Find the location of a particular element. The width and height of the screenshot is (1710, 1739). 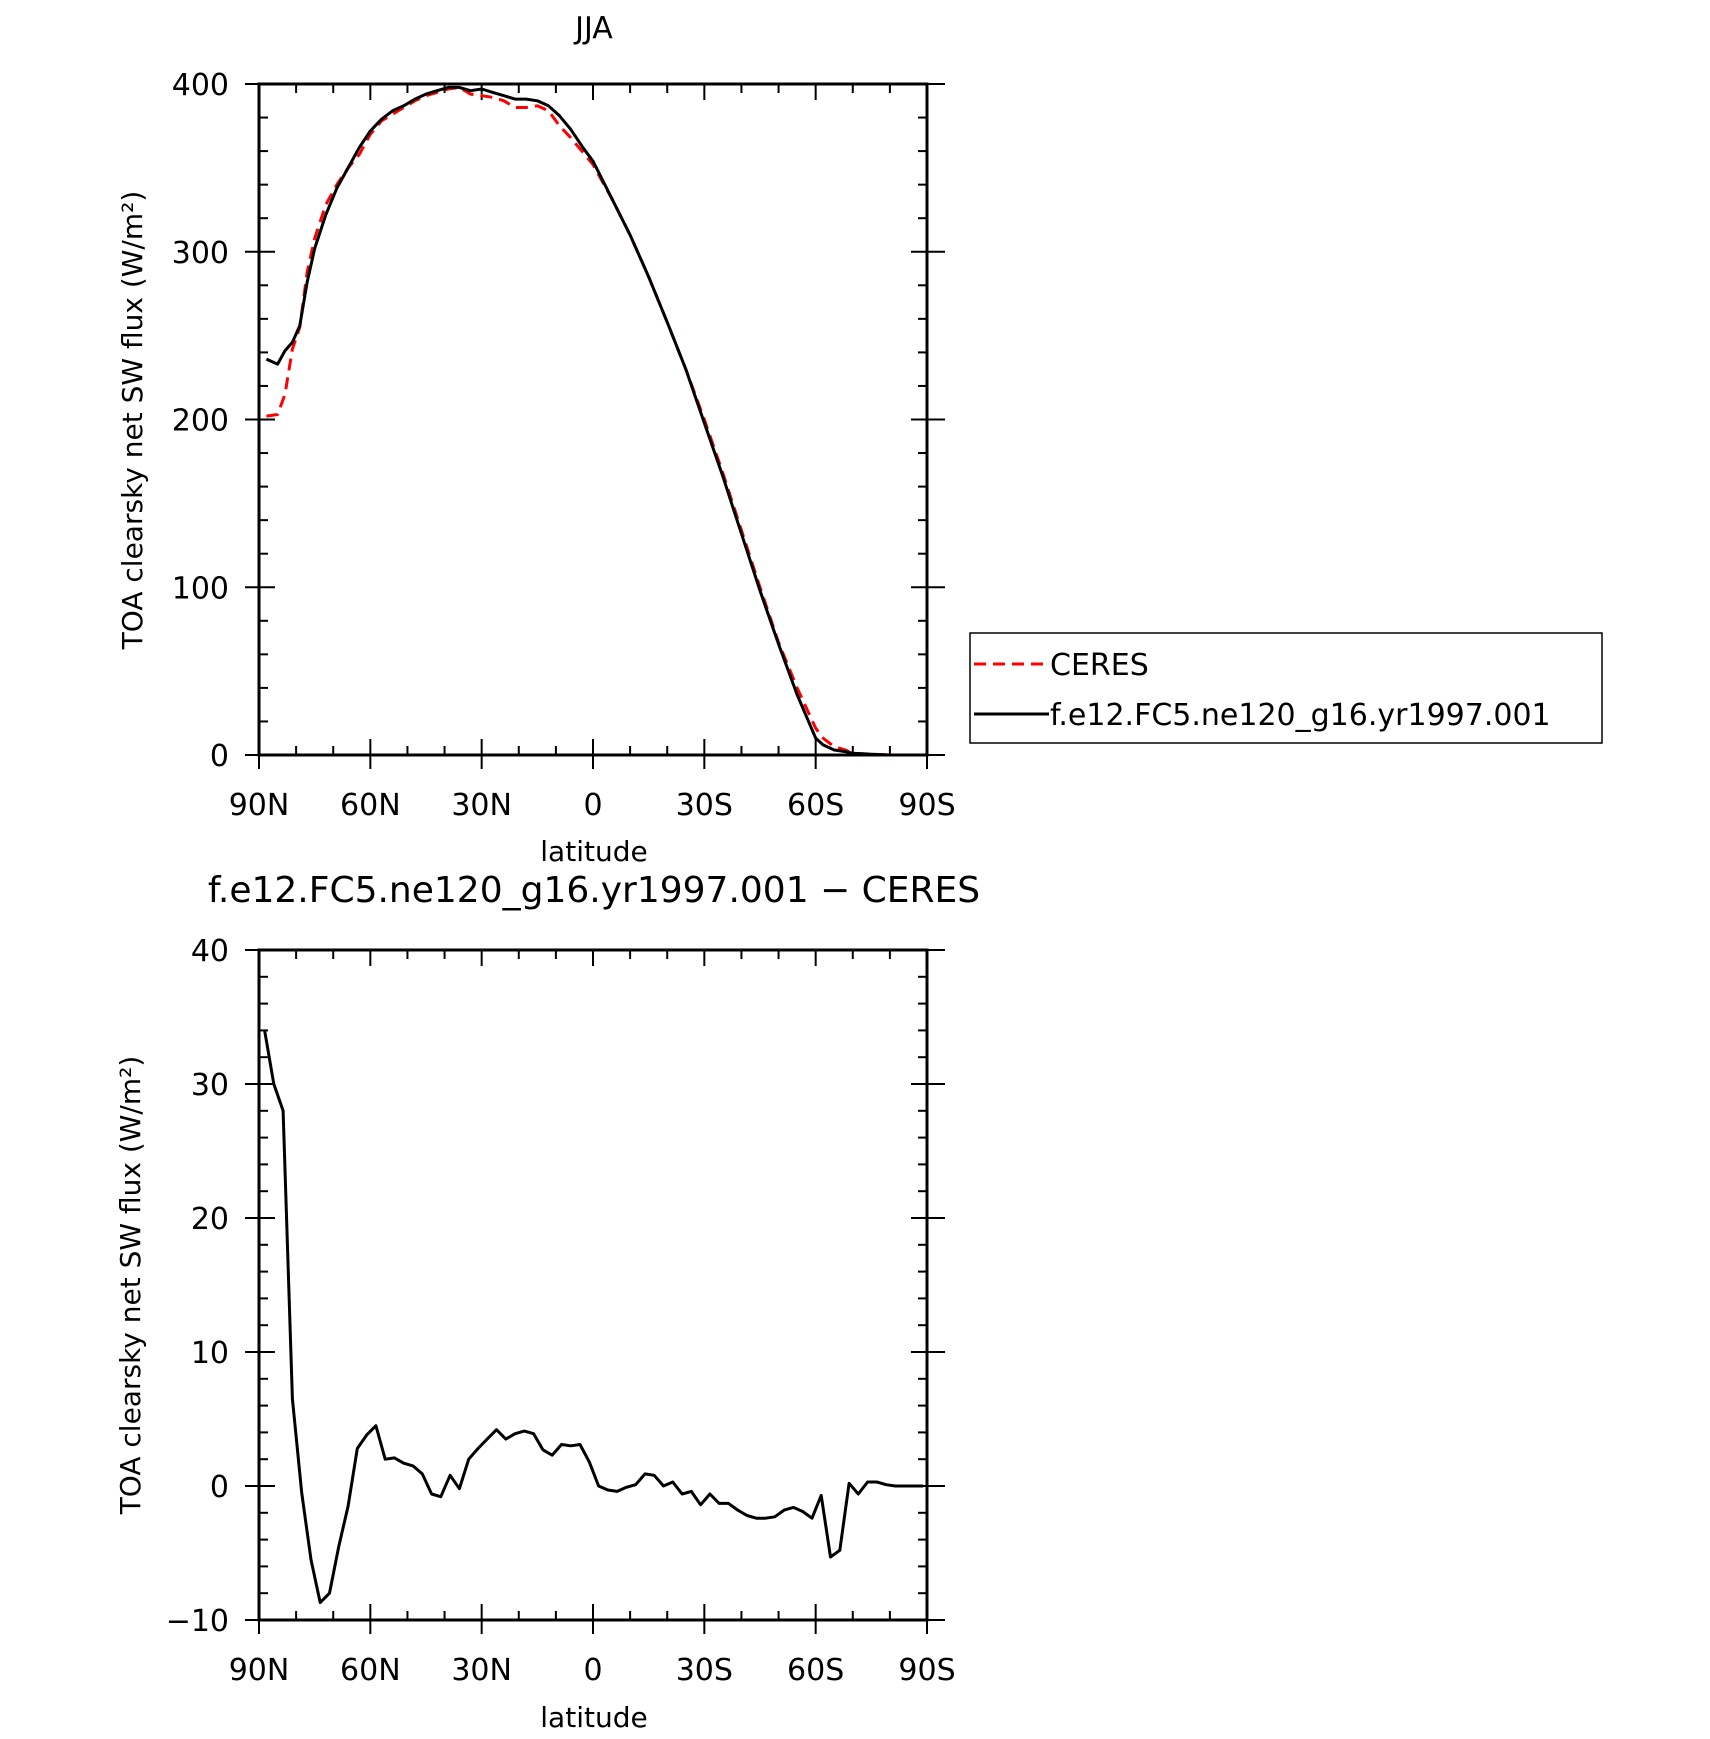

top-y-tick-labels: 0 100 200 300 400 is located at coordinates (200, 421).